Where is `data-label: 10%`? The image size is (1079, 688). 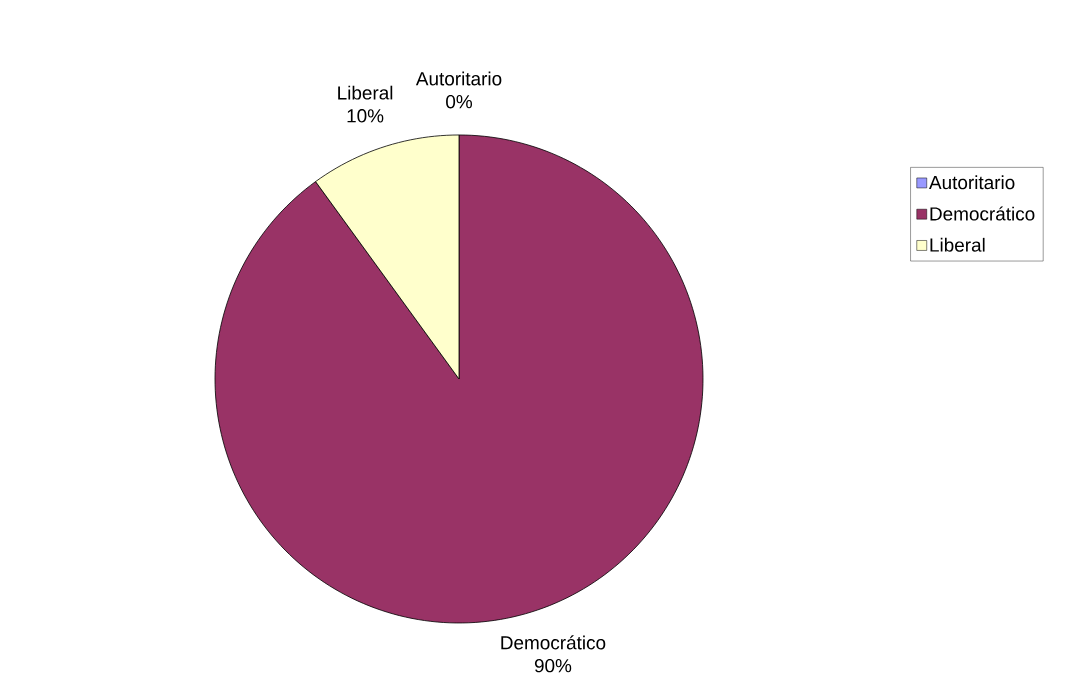 data-label: 10% is located at coordinates (365, 116).